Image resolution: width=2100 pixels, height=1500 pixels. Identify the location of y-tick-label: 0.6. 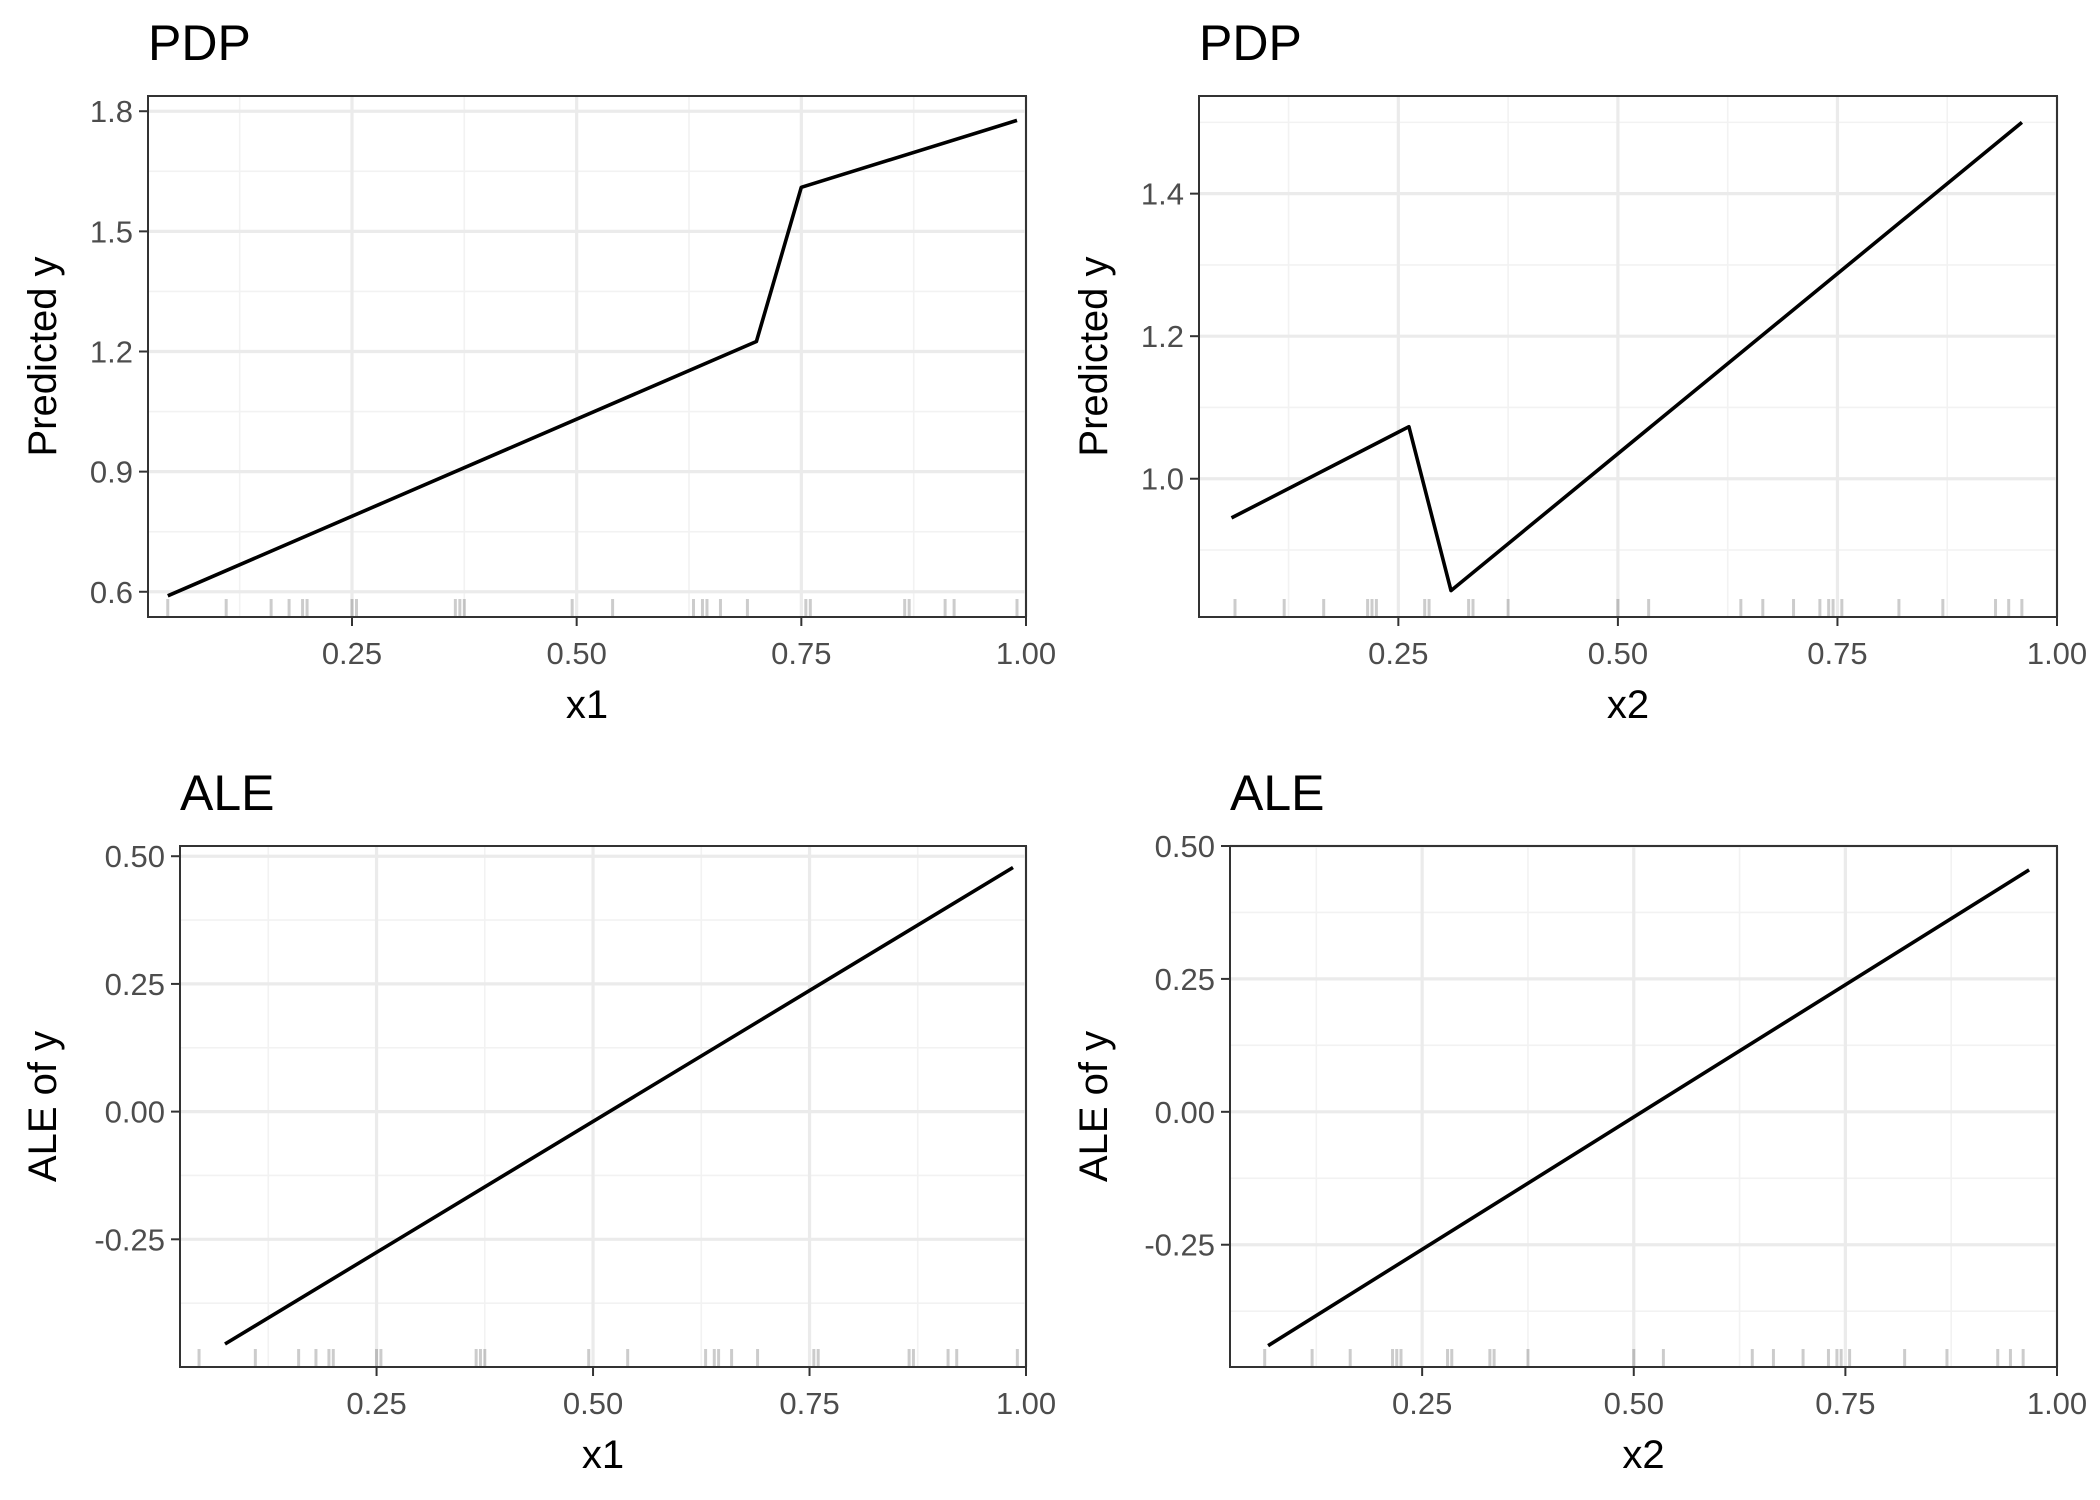
(111, 592).